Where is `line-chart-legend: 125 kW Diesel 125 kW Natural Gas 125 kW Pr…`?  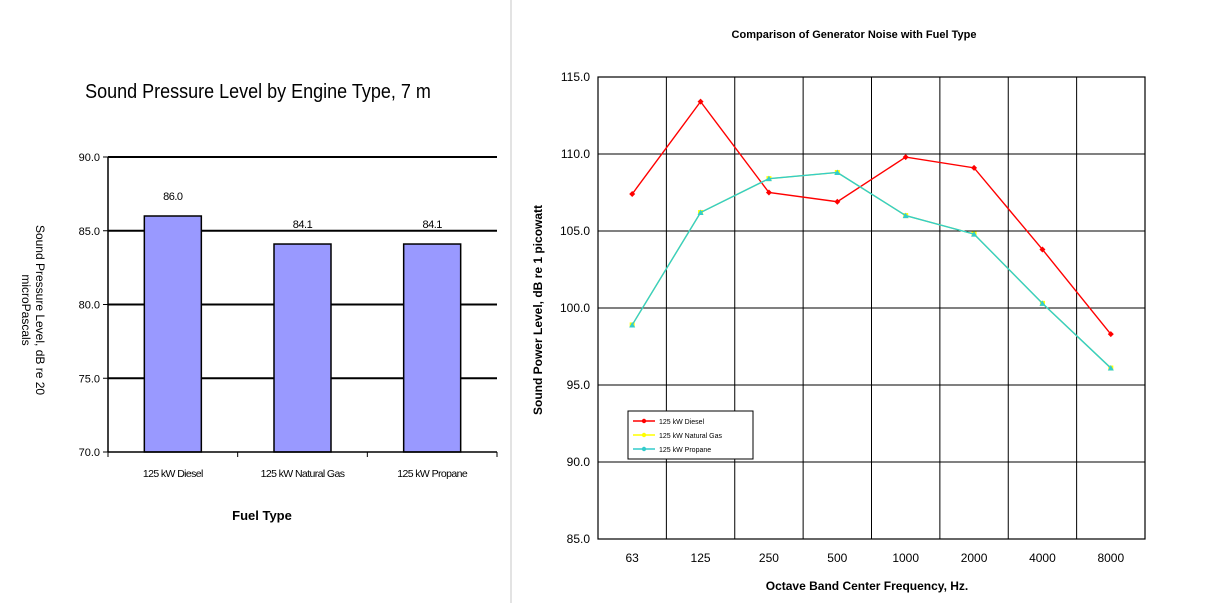
line-chart-legend: 125 kW Diesel 125 kW Natural Gas 125 kW Pr… is located at coordinates (690, 435).